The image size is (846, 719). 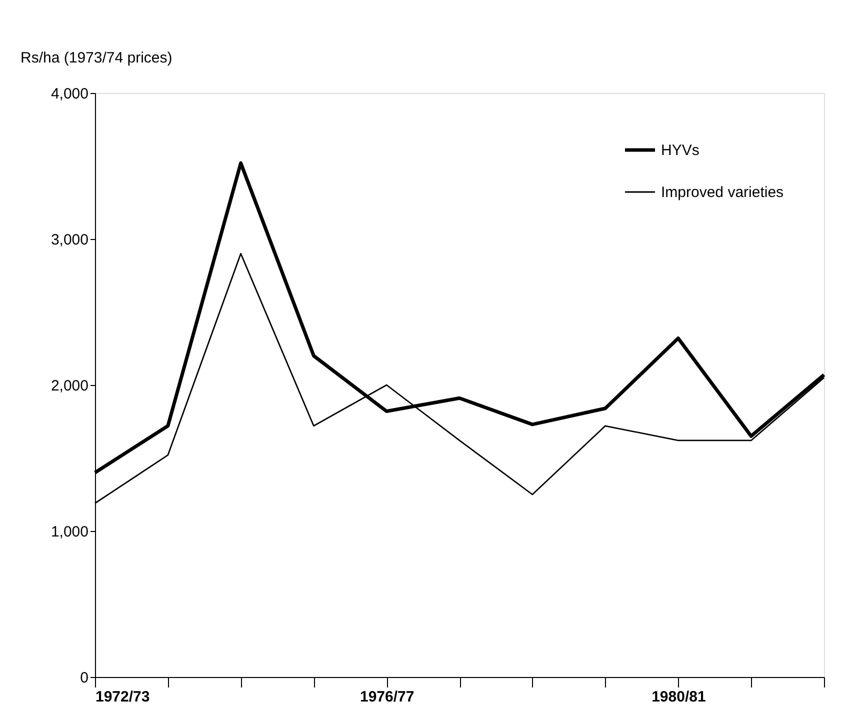 What do you see at coordinates (96, 58) in the screenshot?
I see `y-axis-title: Rs/ha (1973/74 prices)` at bounding box center [96, 58].